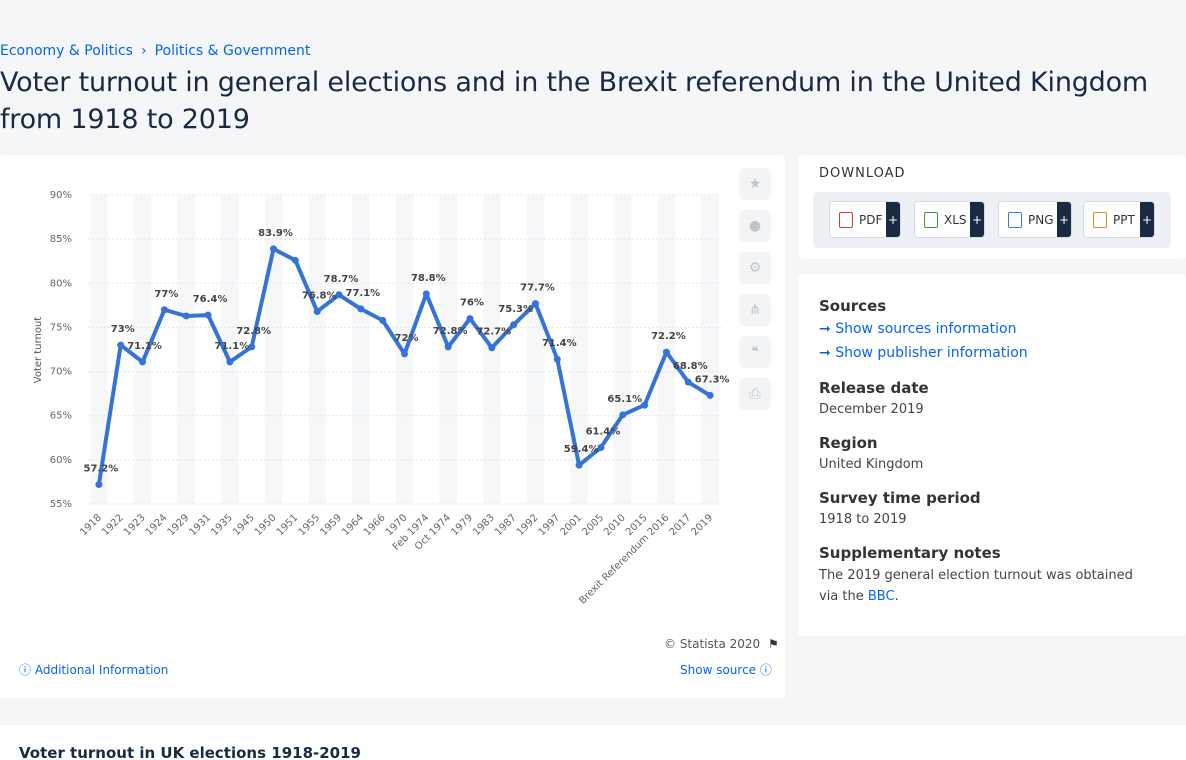  I want to click on data-label: 72.8%, so click(450, 331).